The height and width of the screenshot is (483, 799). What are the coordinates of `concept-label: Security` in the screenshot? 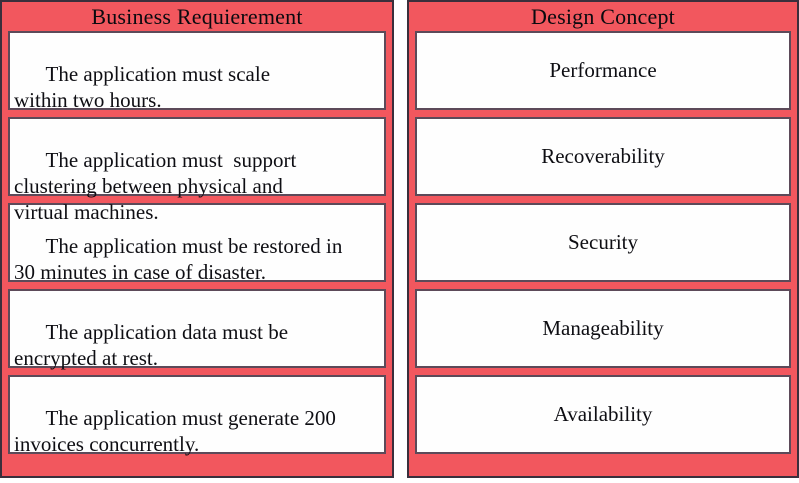 It's located at (603, 242).